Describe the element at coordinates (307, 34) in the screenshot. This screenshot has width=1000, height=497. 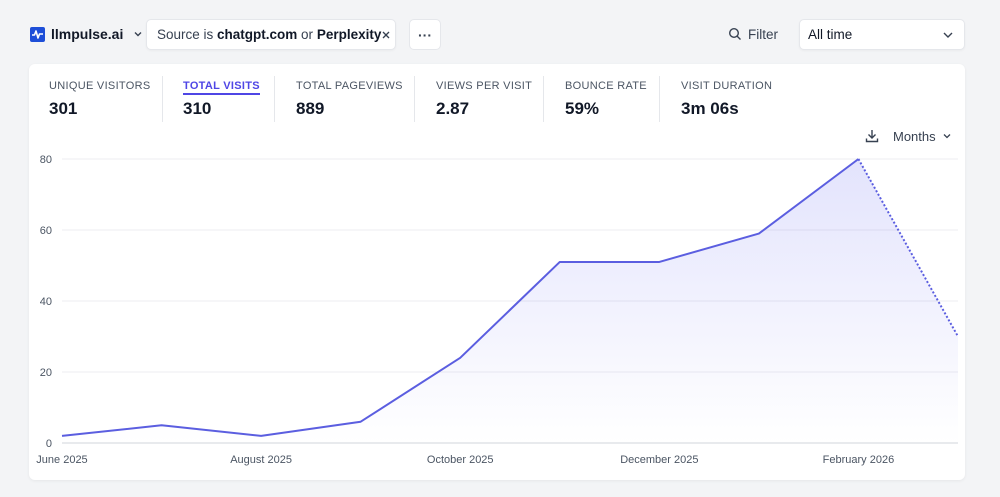
I see `filter-joiner: or` at that location.